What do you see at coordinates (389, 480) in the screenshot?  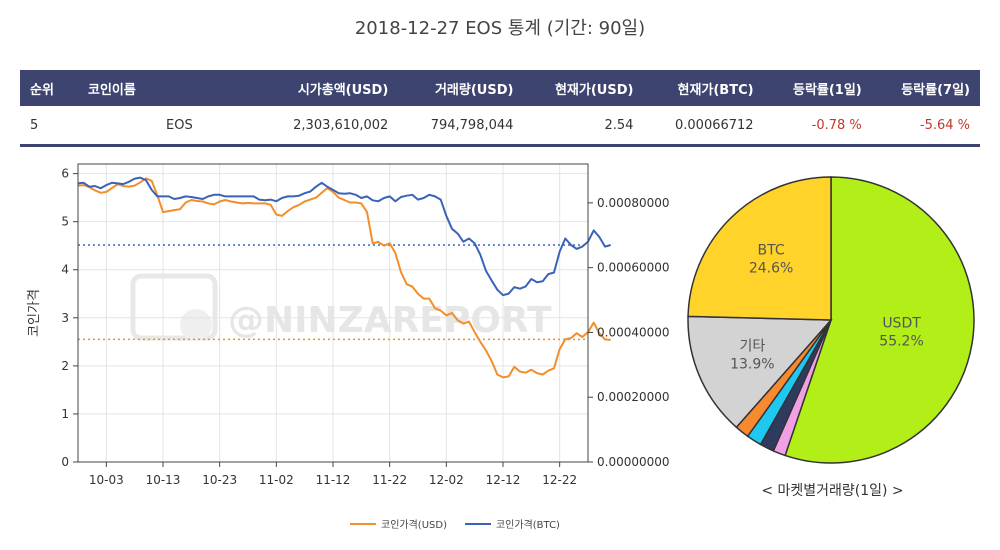 I see `x-tick-label: 11-22` at bounding box center [389, 480].